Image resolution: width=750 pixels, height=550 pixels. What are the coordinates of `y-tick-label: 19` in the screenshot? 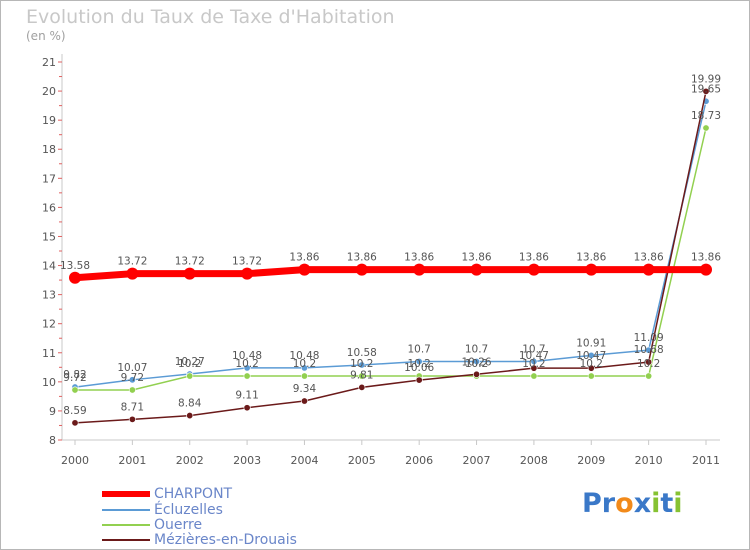 It's located at (49, 120).